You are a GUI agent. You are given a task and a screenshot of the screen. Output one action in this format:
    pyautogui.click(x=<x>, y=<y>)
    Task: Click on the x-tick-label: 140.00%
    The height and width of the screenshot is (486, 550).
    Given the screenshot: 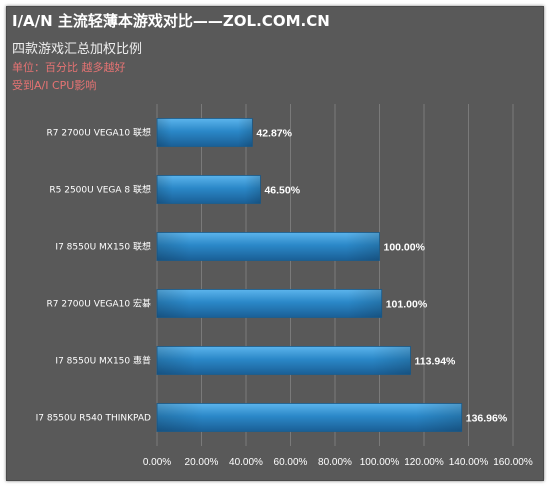 What is the action you would take?
    pyautogui.click(x=469, y=462)
    